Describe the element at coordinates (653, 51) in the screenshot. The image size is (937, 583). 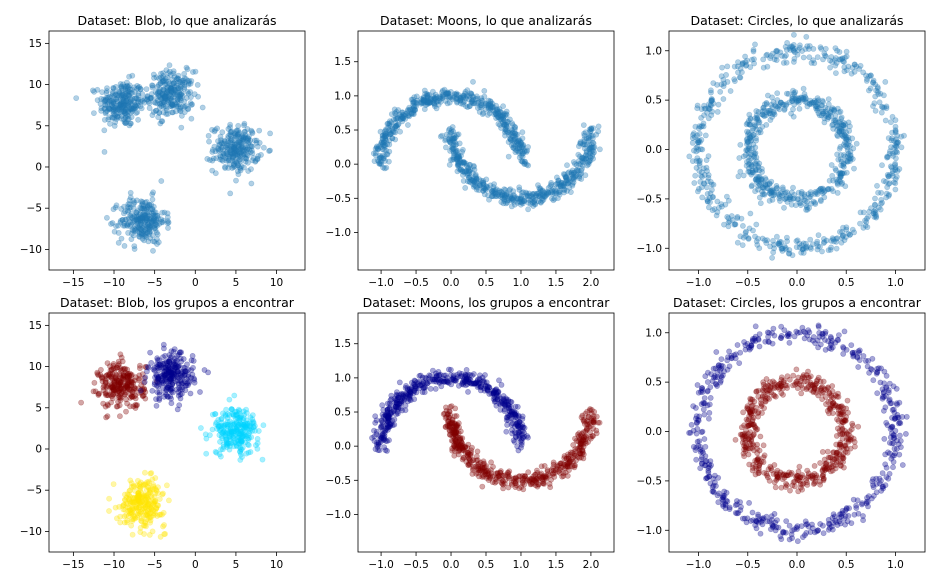
I see `y-tick-label: 1.0` at that location.